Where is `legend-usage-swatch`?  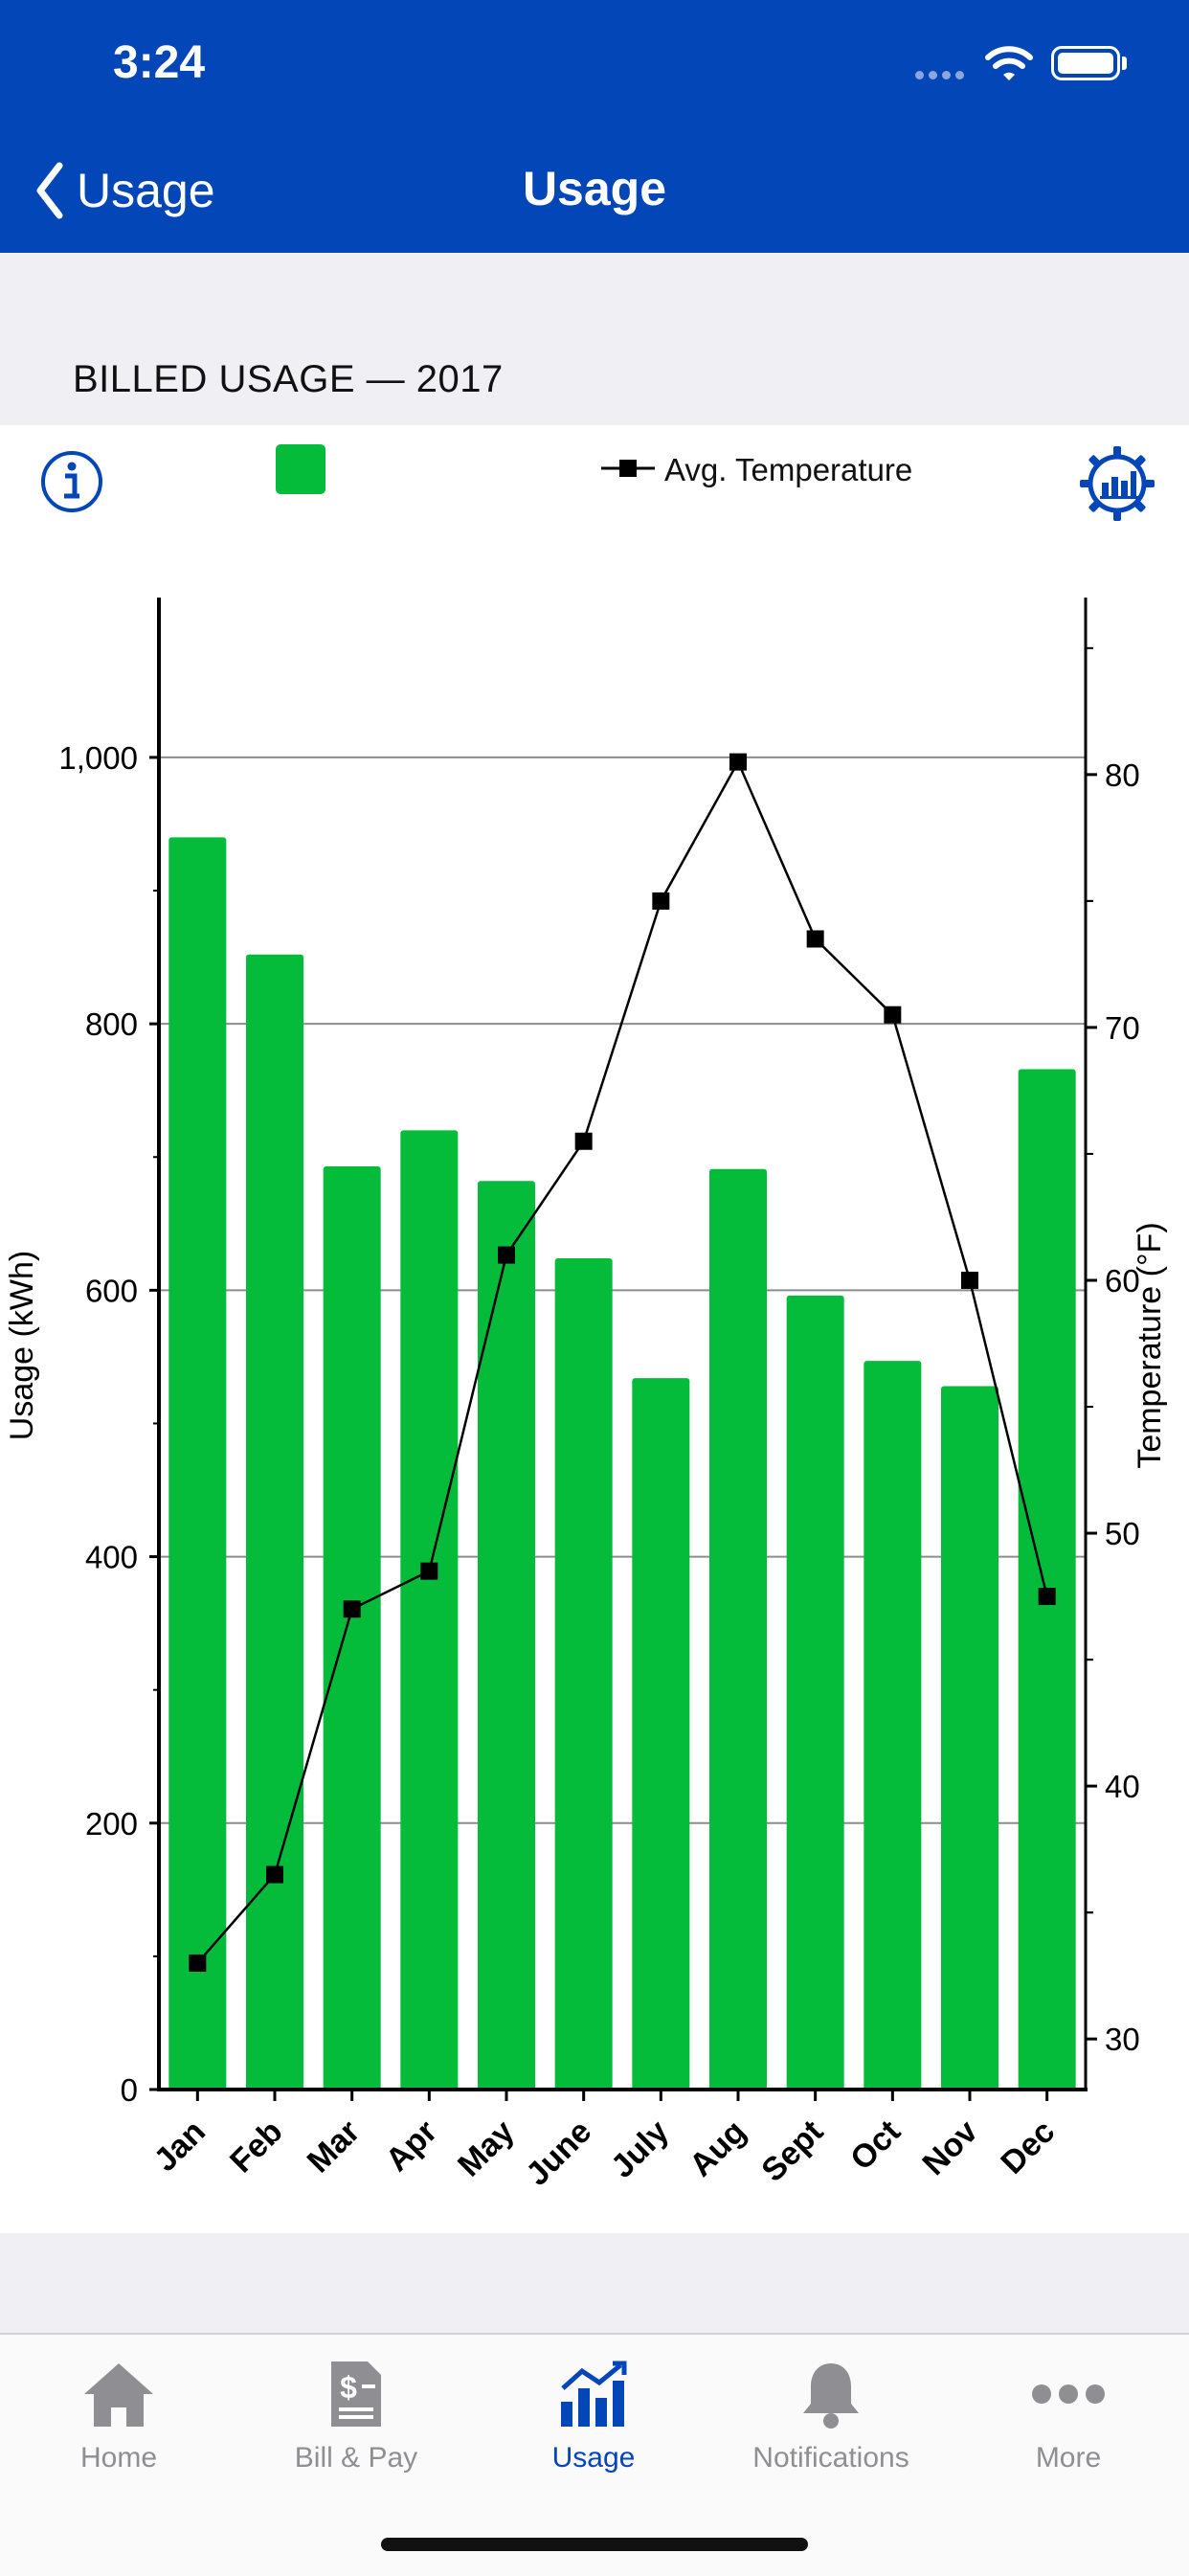
legend-usage-swatch is located at coordinates (300, 469).